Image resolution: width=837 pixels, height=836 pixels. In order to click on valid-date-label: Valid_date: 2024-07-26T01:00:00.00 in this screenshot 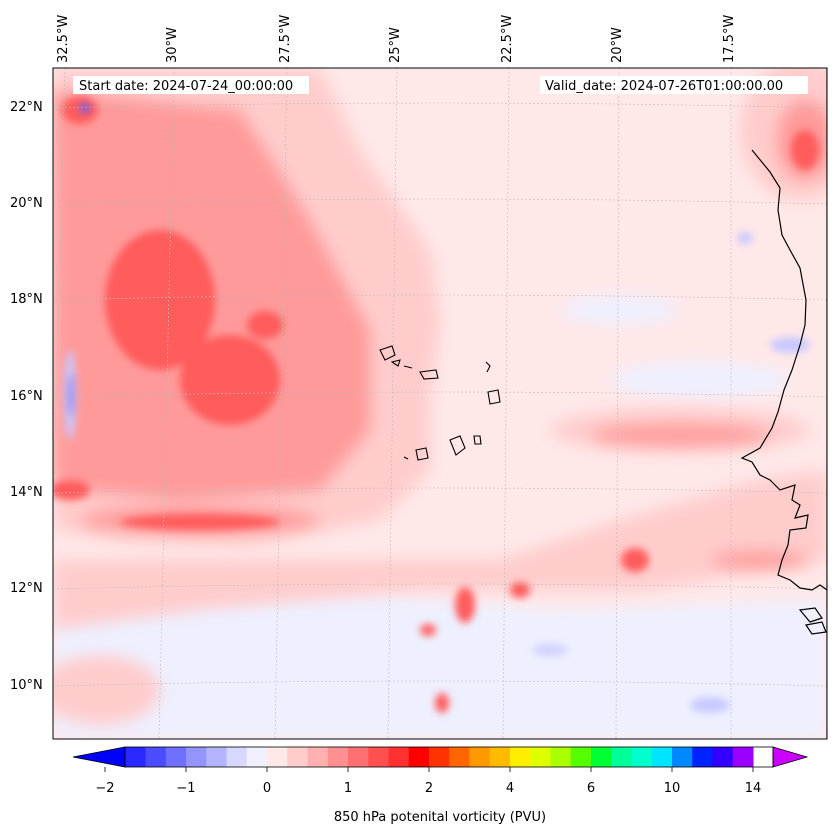, I will do `click(664, 86)`.